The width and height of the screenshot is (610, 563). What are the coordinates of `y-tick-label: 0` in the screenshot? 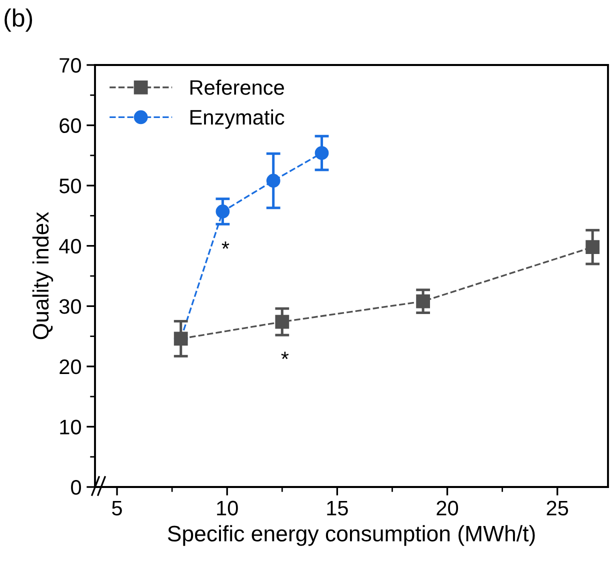 It's located at (76, 487).